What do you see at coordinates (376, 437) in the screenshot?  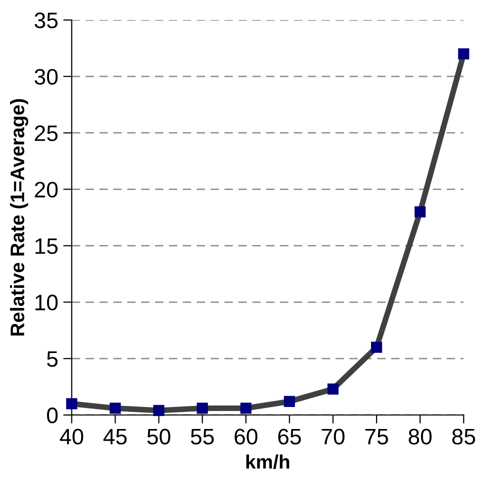 I see `x-tick-label: 75` at bounding box center [376, 437].